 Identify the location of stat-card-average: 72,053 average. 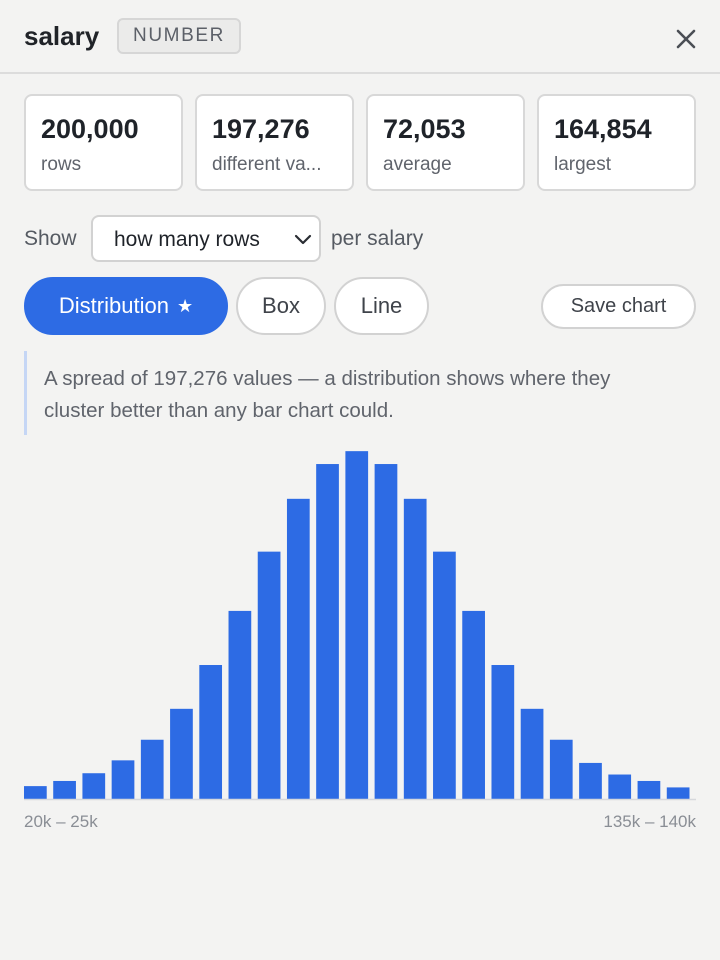
(445, 142).